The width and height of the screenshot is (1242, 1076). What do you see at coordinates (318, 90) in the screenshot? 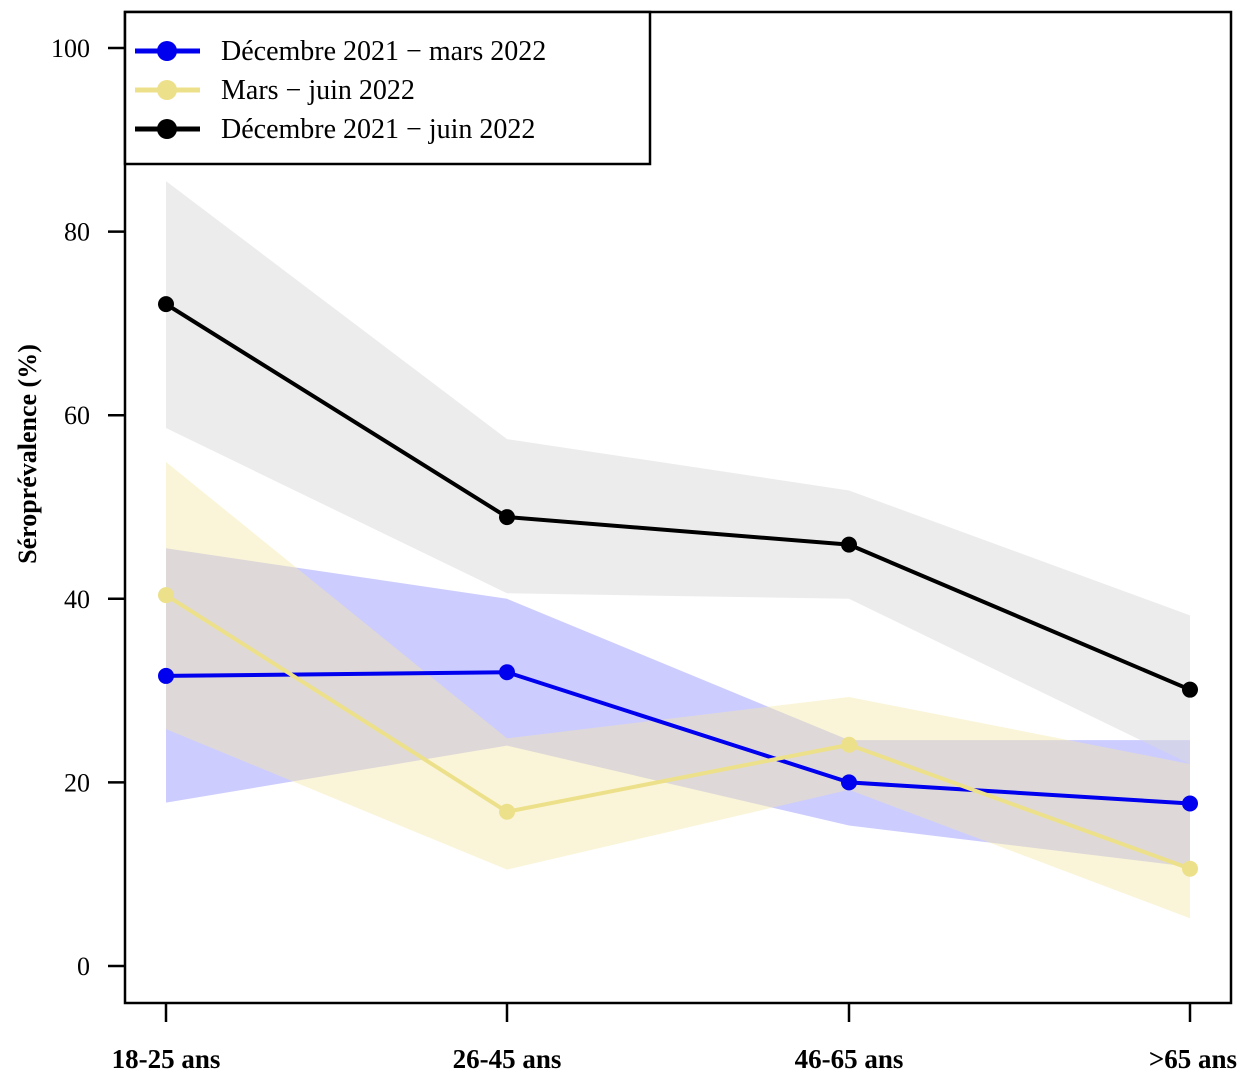
I see `legend-item-2-label: Mars − juin 2022` at bounding box center [318, 90].